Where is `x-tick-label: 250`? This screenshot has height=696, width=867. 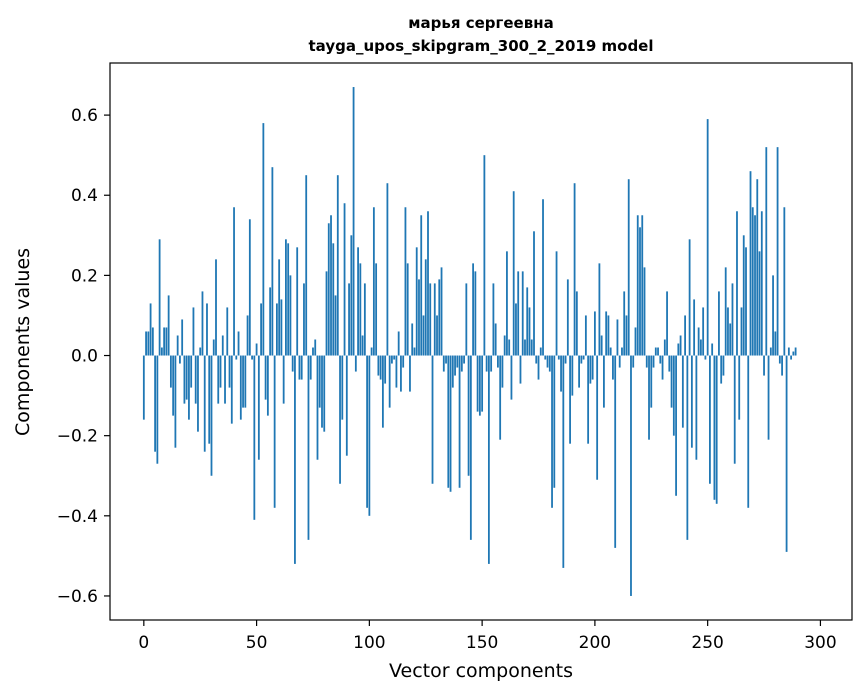 x-tick-label: 250 is located at coordinates (707, 643).